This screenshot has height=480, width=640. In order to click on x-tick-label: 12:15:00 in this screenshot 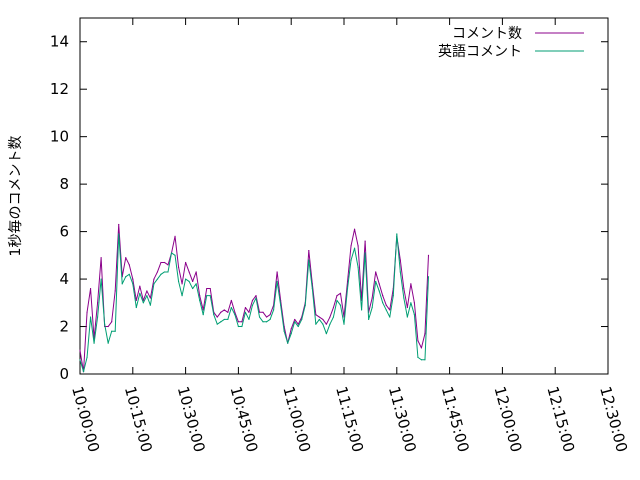, I will do `click(560, 419)`.